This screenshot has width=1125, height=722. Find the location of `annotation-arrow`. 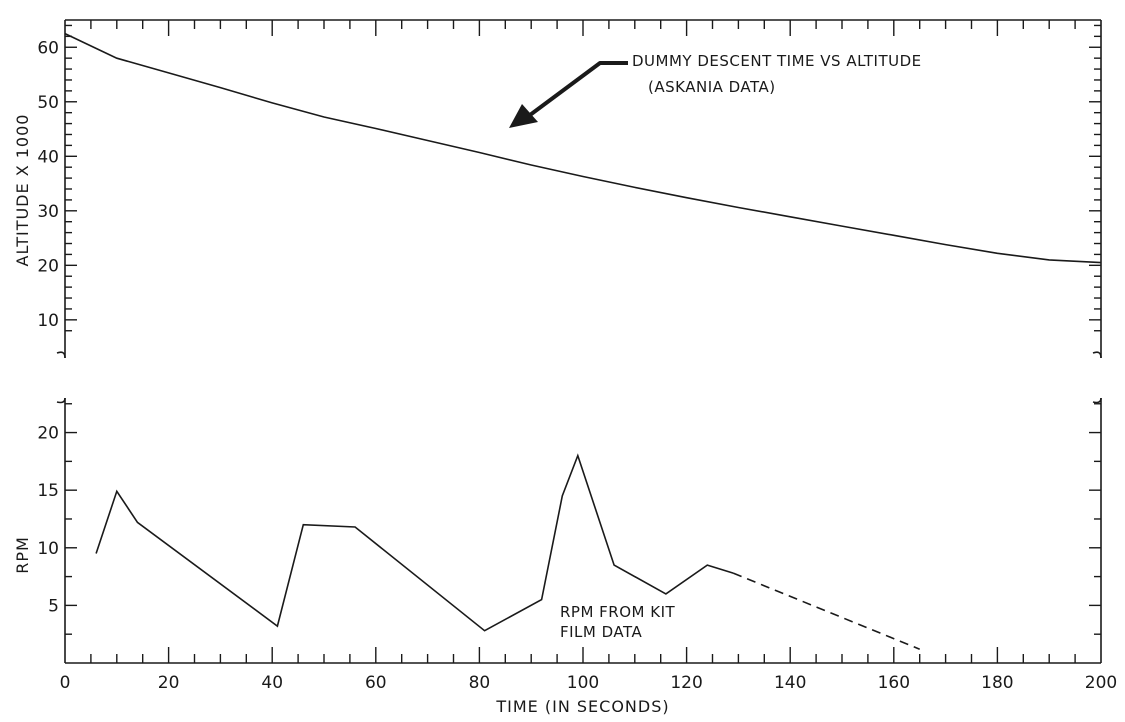

annotation-arrow is located at coordinates (568, 94).